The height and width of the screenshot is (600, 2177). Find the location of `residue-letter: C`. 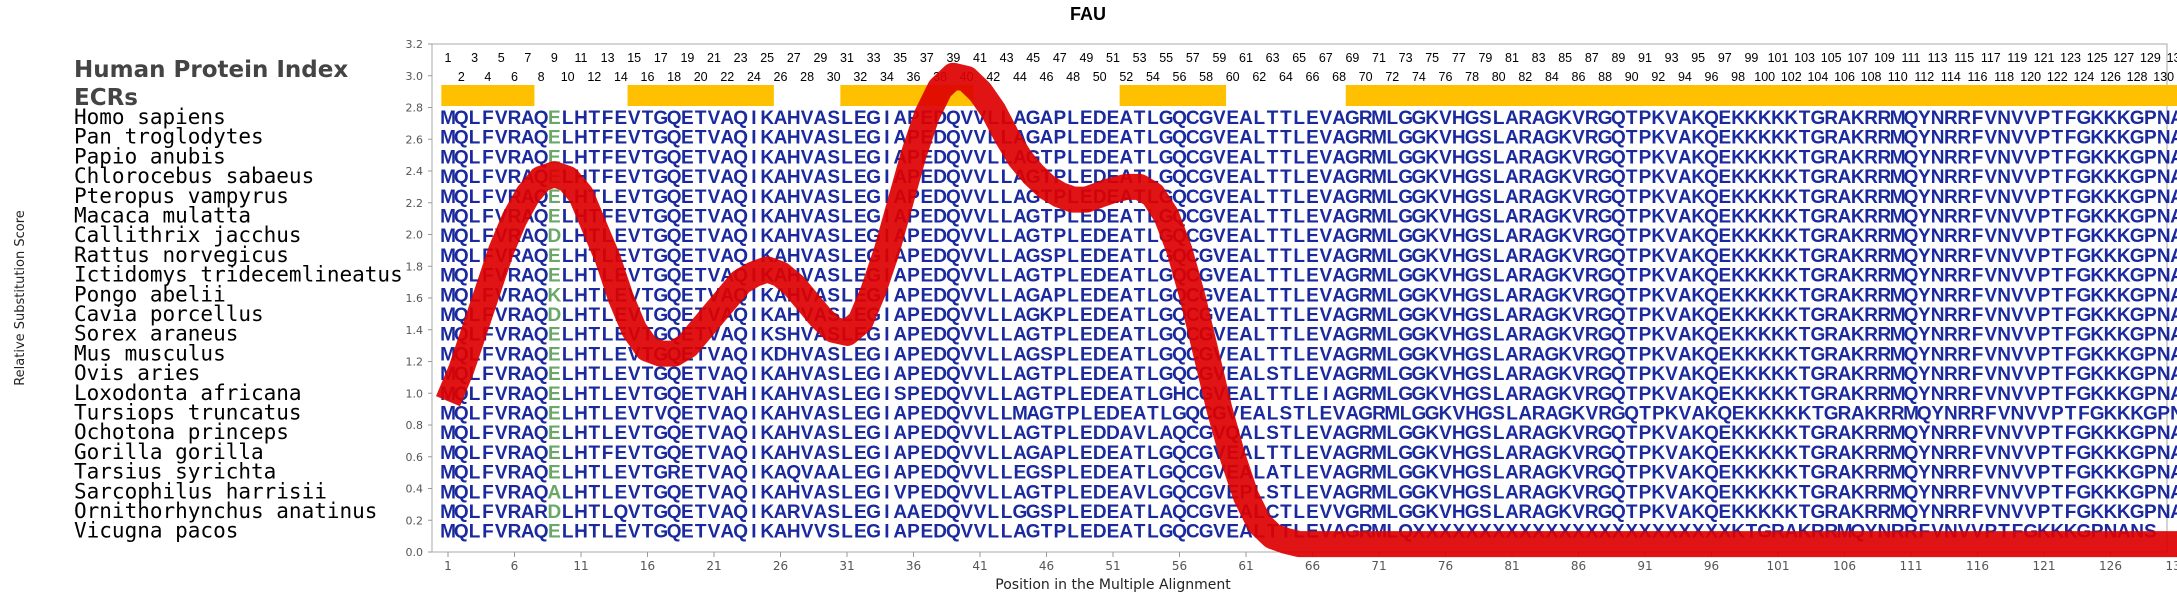

residue-letter: C is located at coordinates (1193, 138).